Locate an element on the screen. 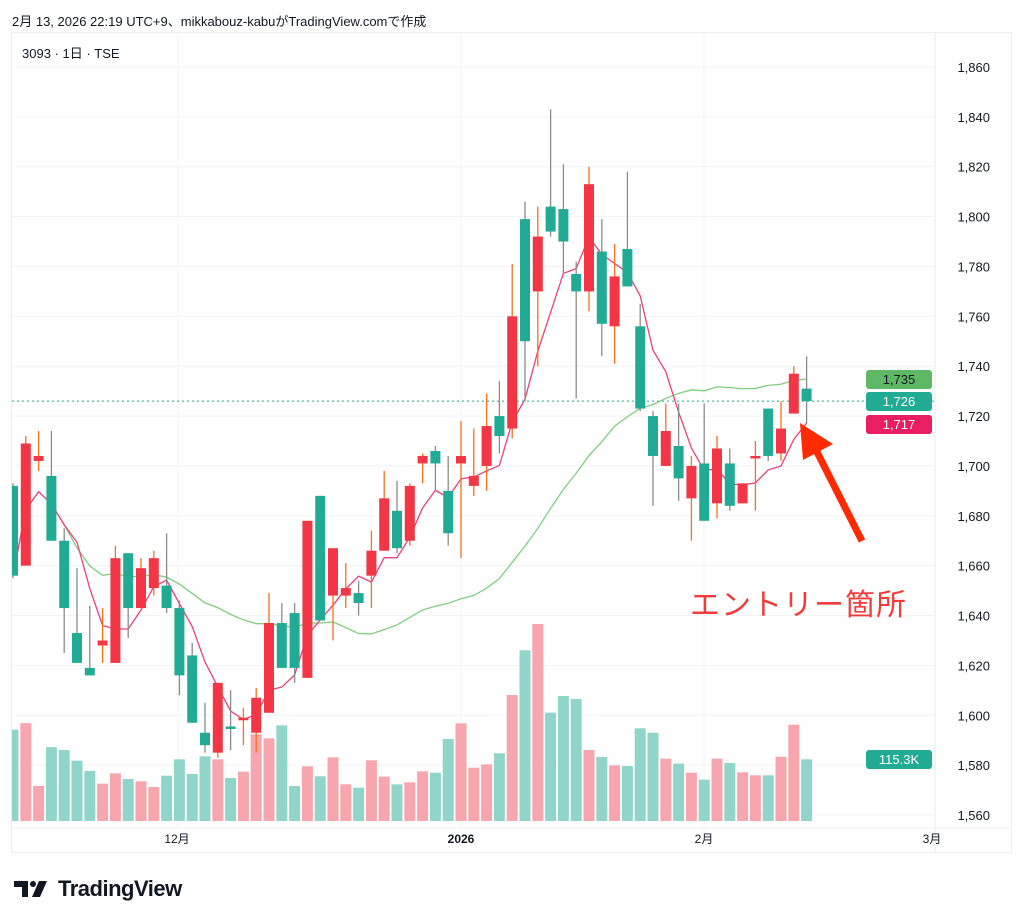 The image size is (1024, 922). arrow-icon is located at coordinates (833, 483).